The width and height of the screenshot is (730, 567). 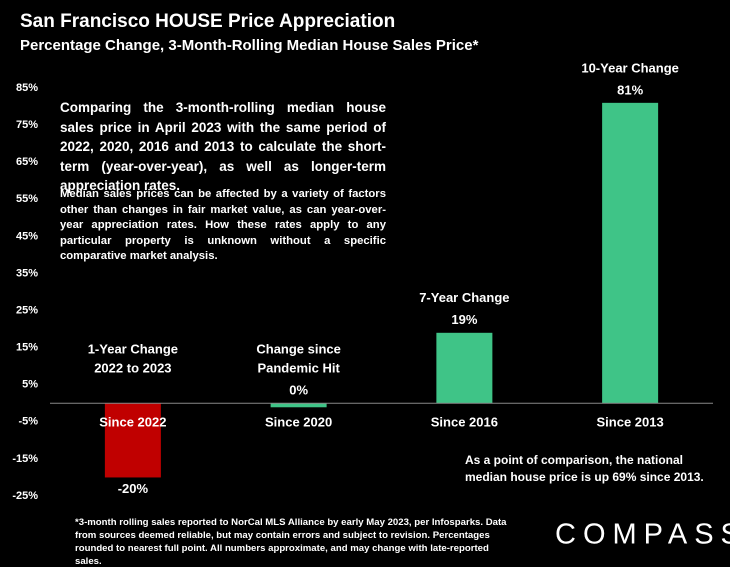 What do you see at coordinates (630, 422) in the screenshot?
I see `x-tick-label: Since 2013` at bounding box center [630, 422].